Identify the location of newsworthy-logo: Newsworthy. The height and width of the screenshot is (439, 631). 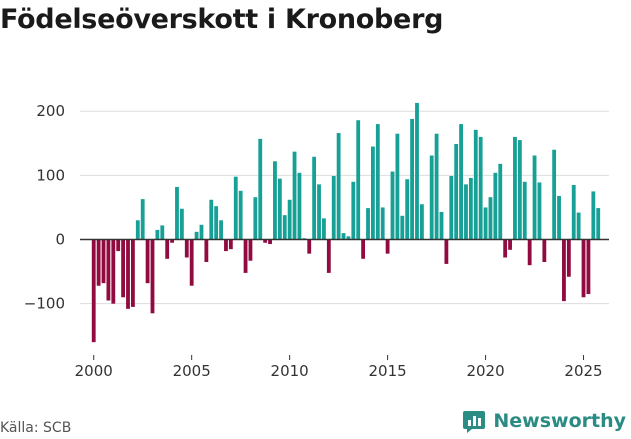
(543, 421).